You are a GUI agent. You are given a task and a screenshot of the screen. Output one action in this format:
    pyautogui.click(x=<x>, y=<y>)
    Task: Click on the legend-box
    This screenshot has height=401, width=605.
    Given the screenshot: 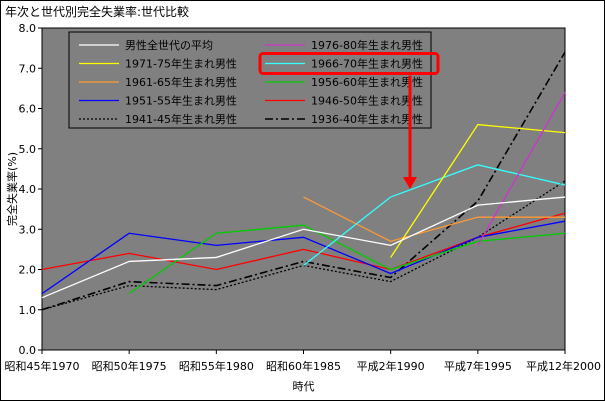 What is the action you would take?
    pyautogui.click(x=250, y=80)
    